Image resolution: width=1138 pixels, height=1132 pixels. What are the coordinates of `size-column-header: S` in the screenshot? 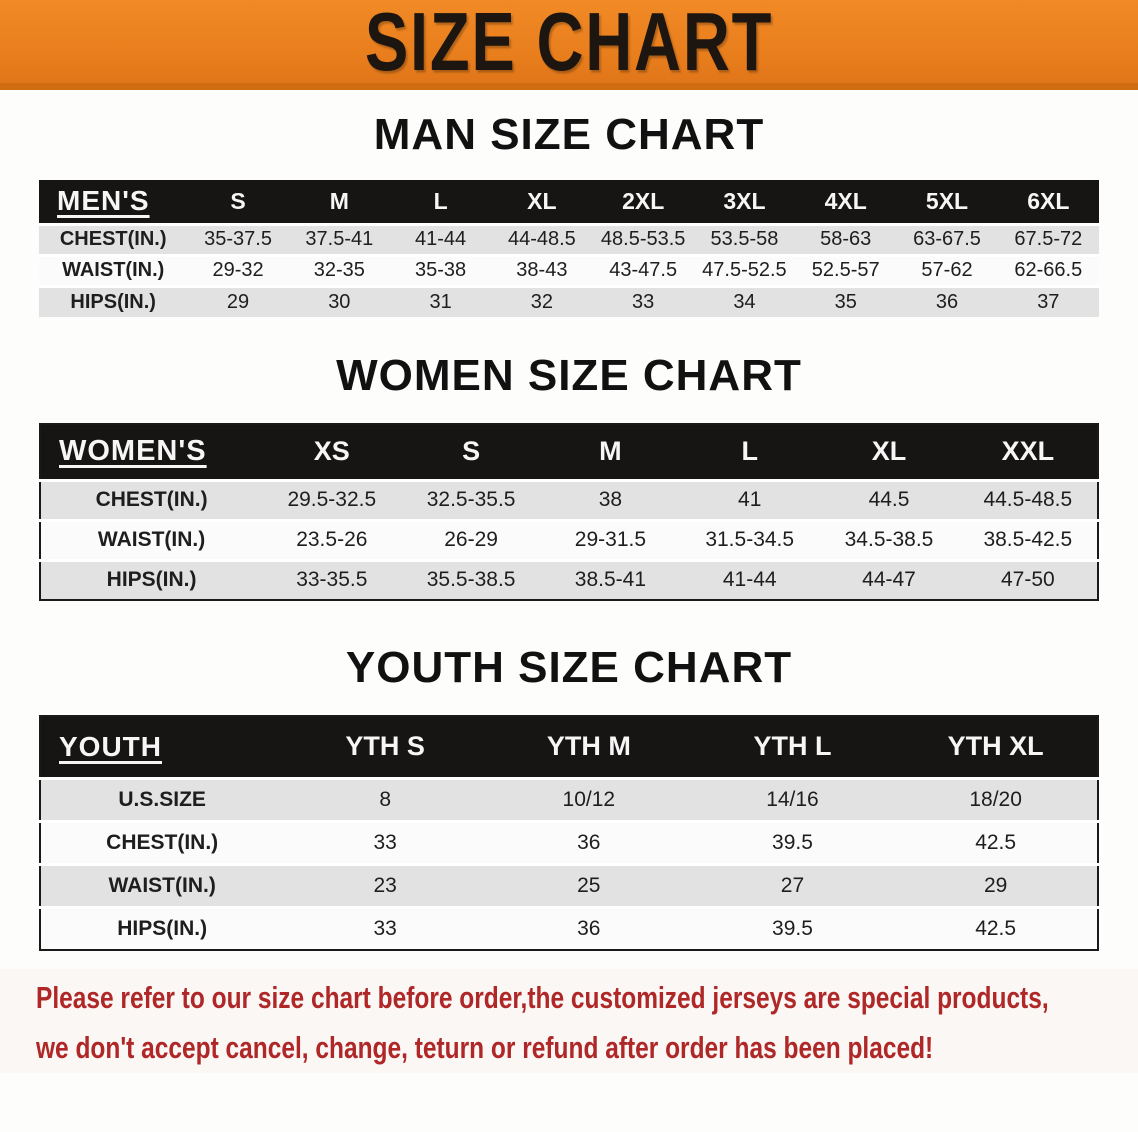 It's located at (471, 452).